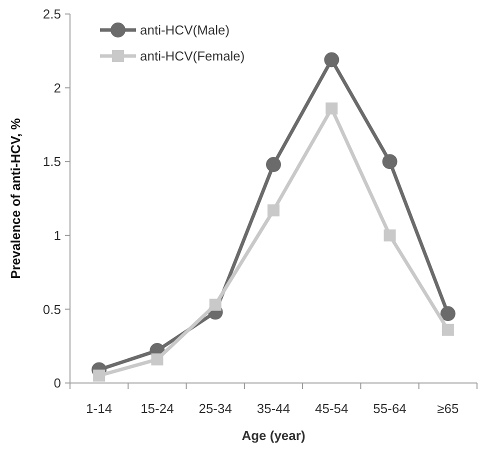  I want to click on x-tick-label: ≥65, so click(448, 408).